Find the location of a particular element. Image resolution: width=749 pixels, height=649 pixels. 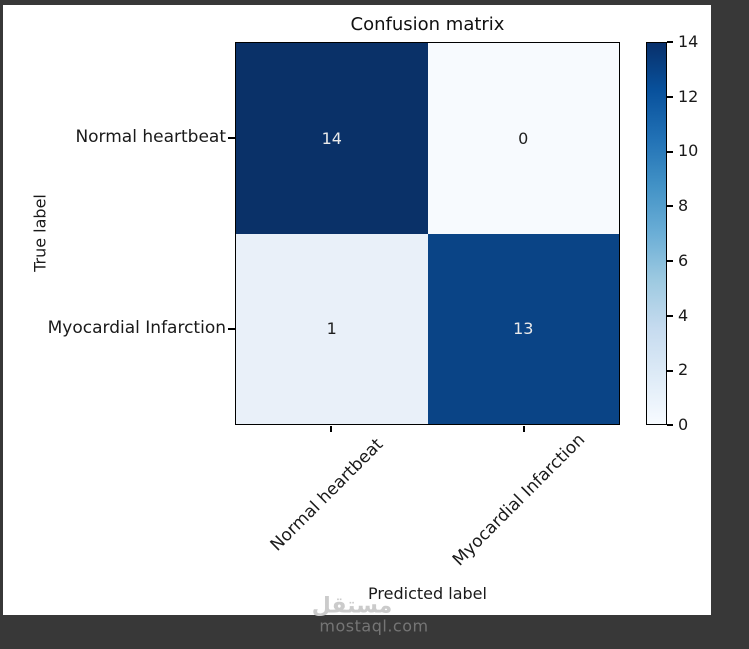

colorbar-tick-label: 2 is located at coordinates (683, 369).